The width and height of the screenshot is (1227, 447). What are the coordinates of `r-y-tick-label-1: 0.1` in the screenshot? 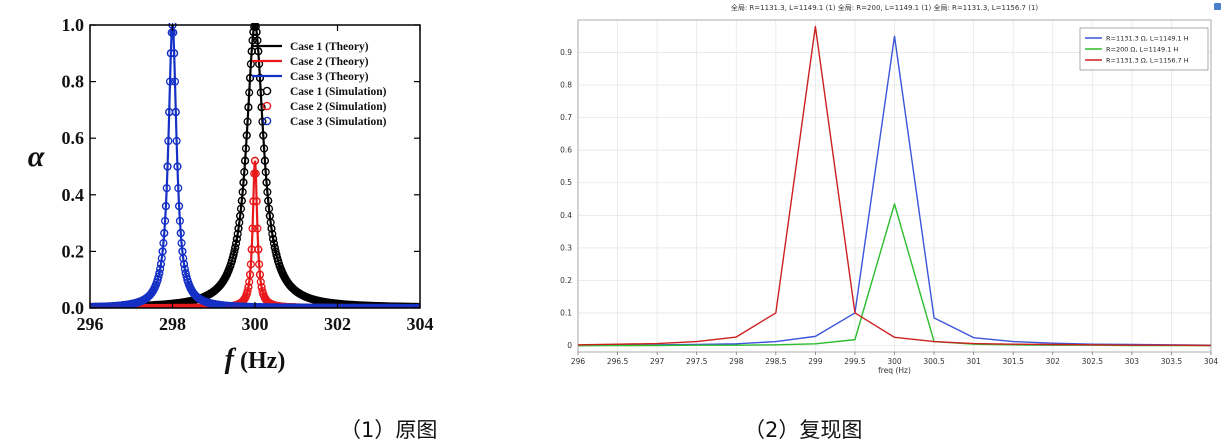 It's located at (566, 312).